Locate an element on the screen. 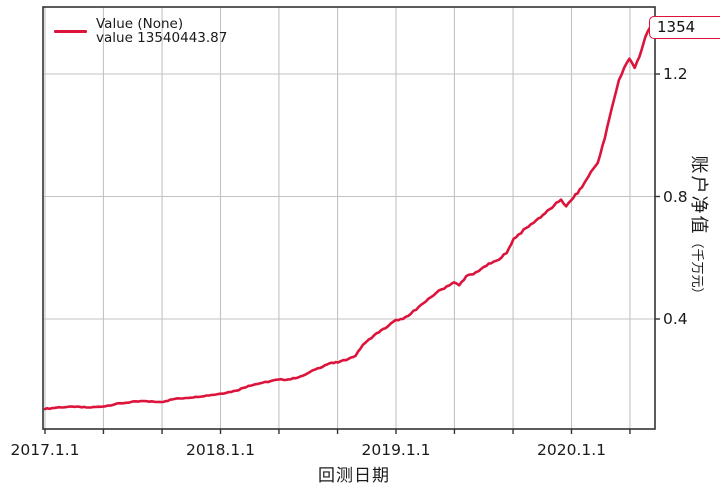 The image size is (720, 493). legend: Value (None) value 13540443.87 is located at coordinates (140, 31).